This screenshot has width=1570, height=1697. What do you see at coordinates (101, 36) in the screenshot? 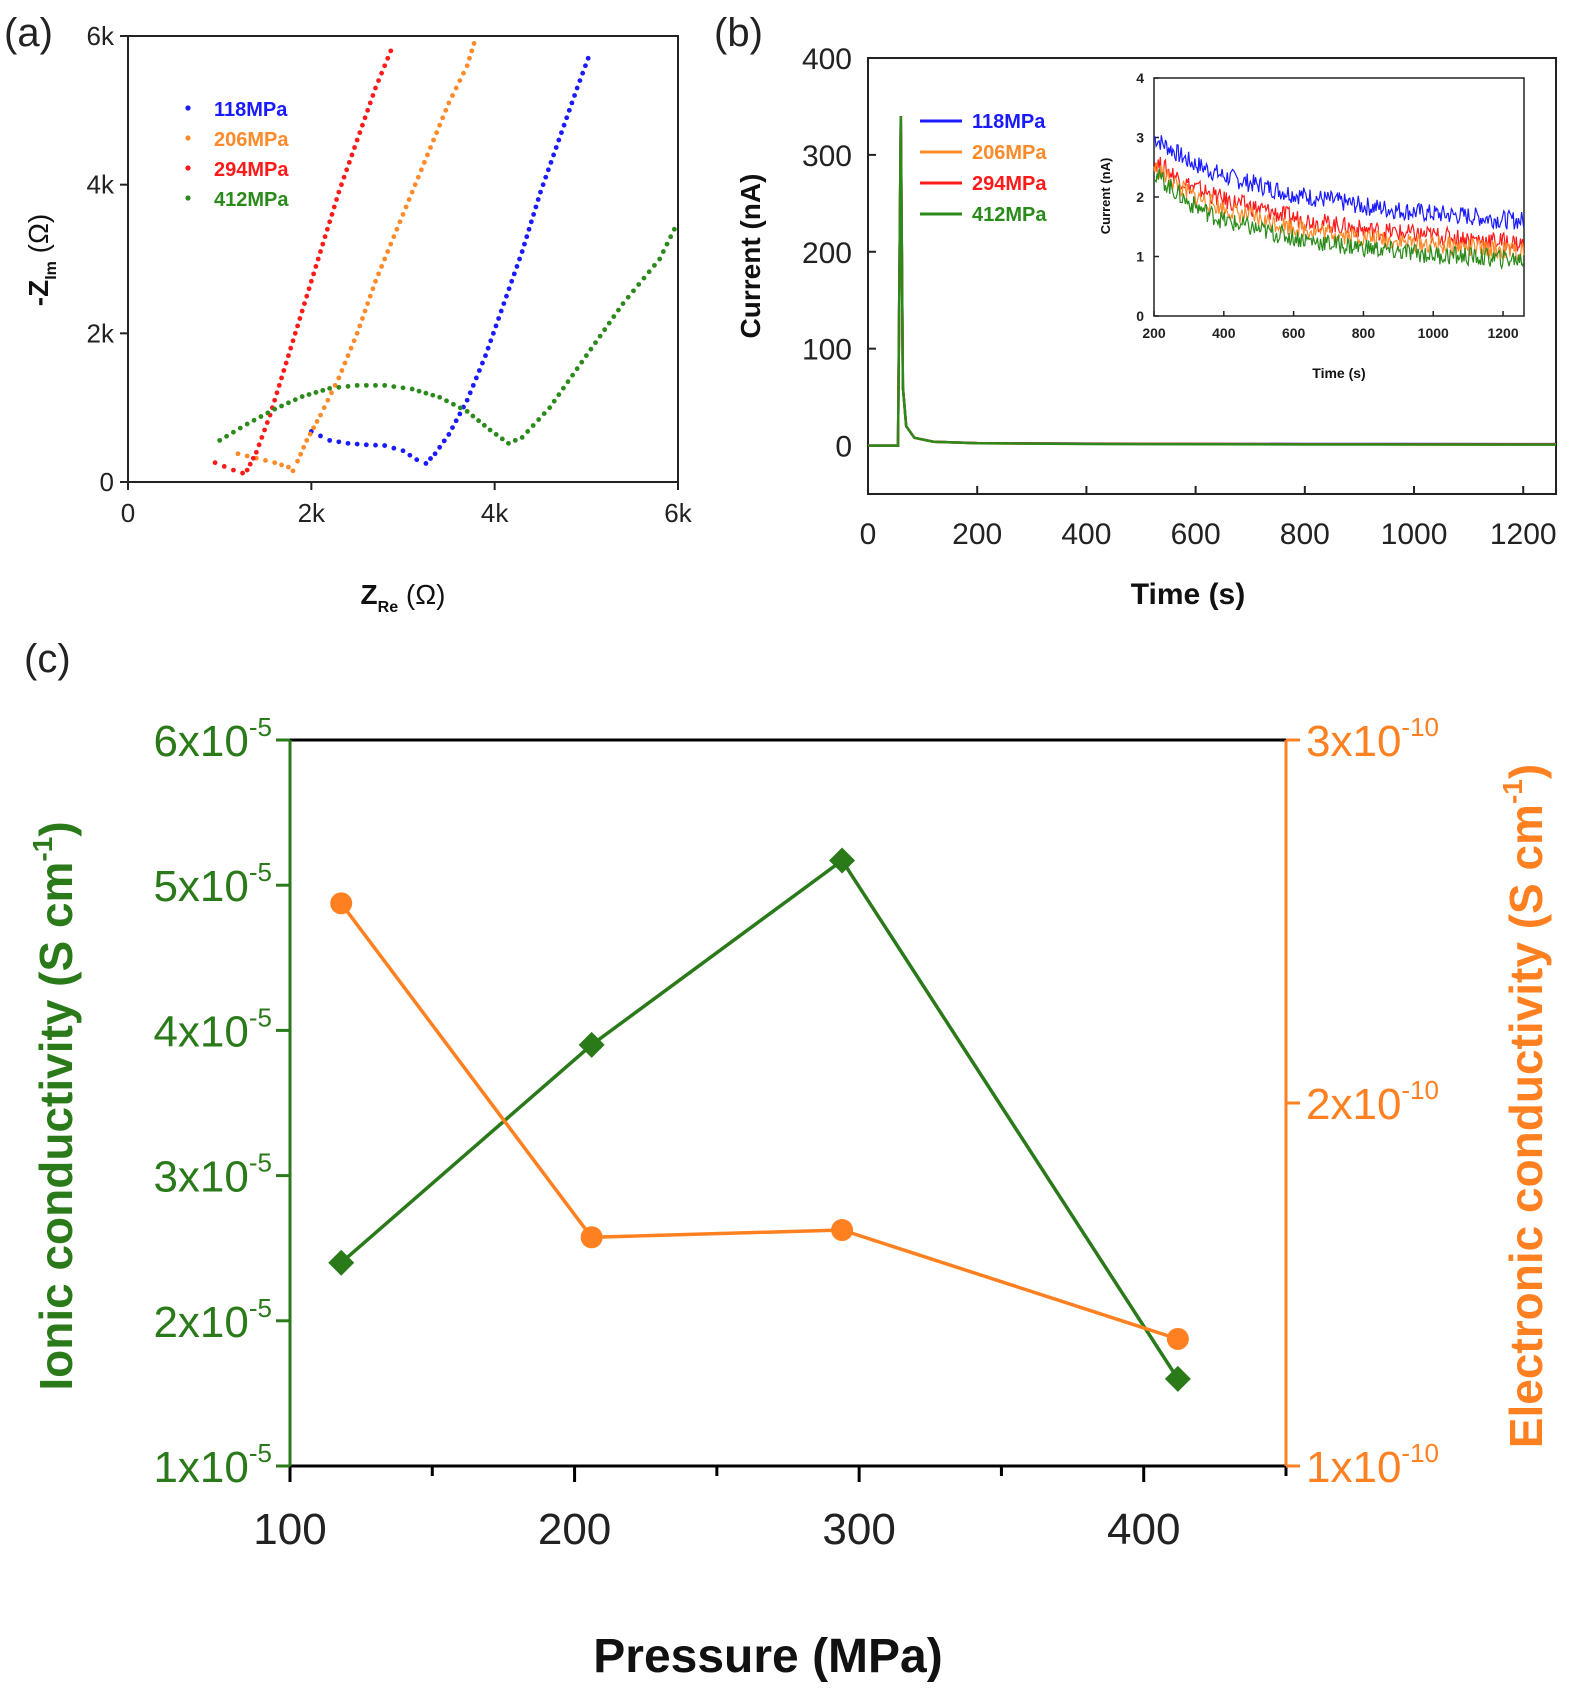
I see `y-tick-label-a: 6k` at bounding box center [101, 36].